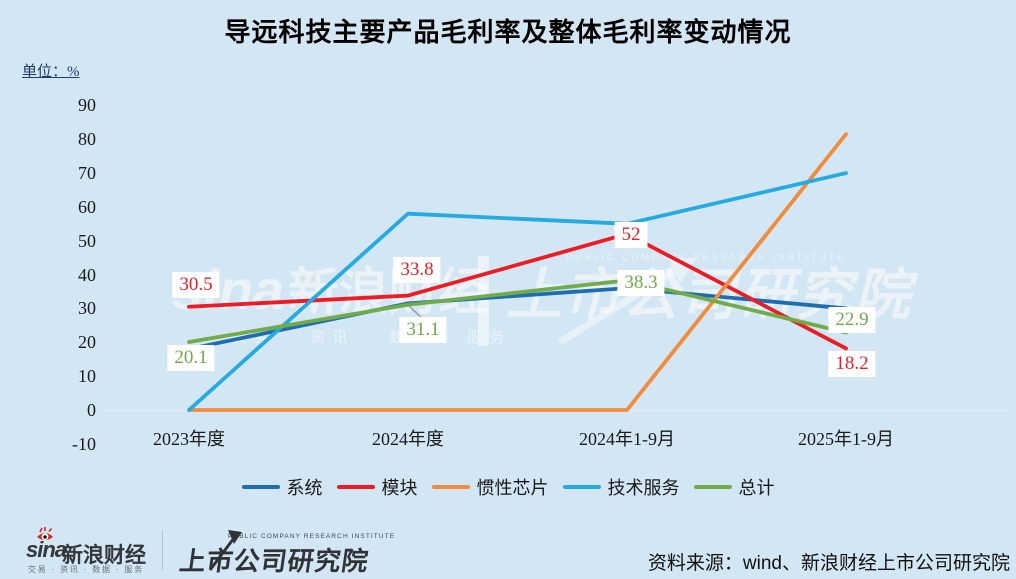 The height and width of the screenshot is (579, 1016). Describe the element at coordinates (87, 240) in the screenshot. I see `y-axis-tick-label: 50` at that location.